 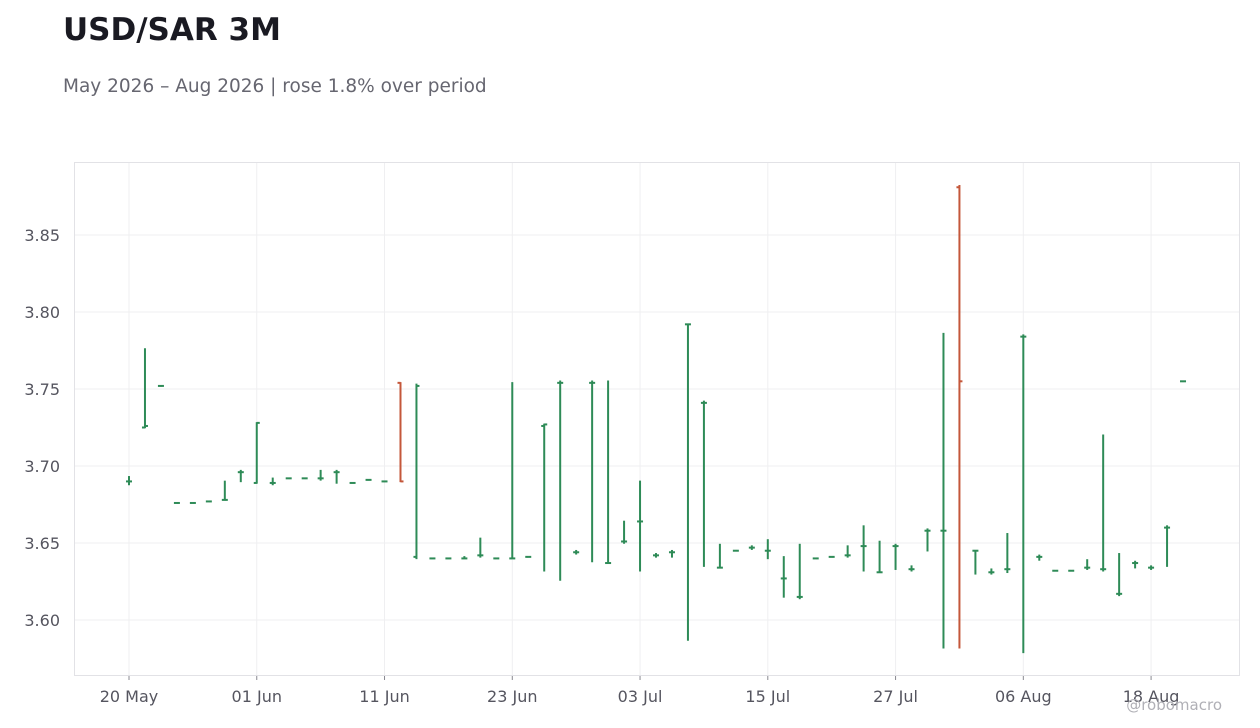 I want to click on x-tick-label: 11 Jun, so click(x=384, y=696).